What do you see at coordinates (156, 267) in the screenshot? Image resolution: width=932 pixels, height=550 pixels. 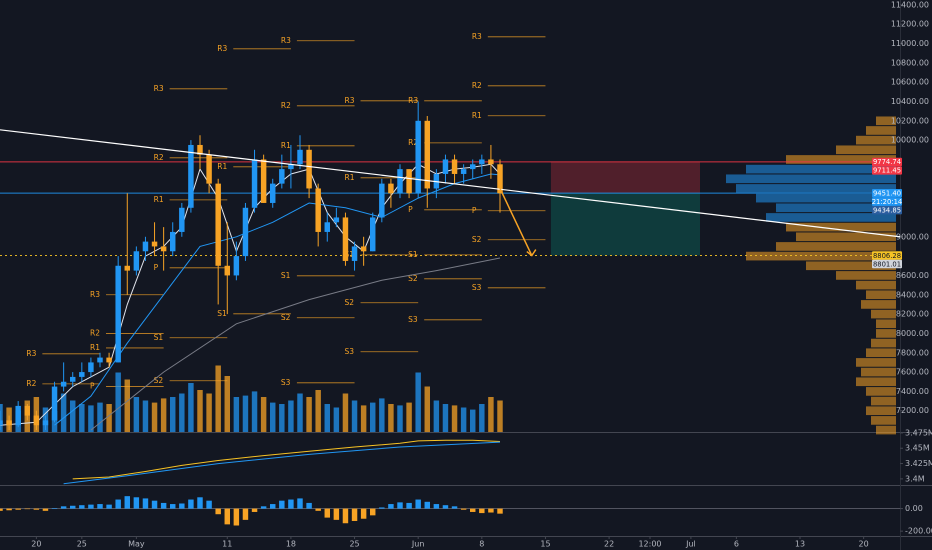 I see `pivot-label: P` at bounding box center [156, 267].